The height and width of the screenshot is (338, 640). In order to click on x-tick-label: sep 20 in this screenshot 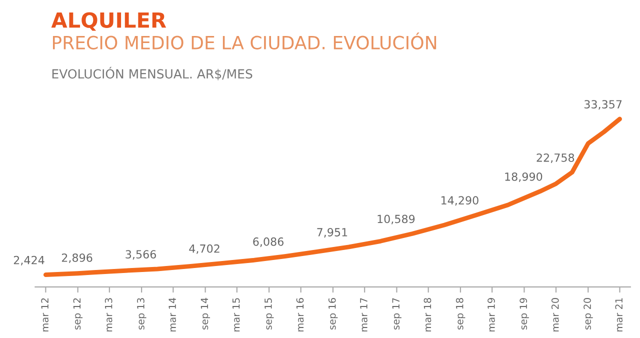, I will do `click(588, 314)`.